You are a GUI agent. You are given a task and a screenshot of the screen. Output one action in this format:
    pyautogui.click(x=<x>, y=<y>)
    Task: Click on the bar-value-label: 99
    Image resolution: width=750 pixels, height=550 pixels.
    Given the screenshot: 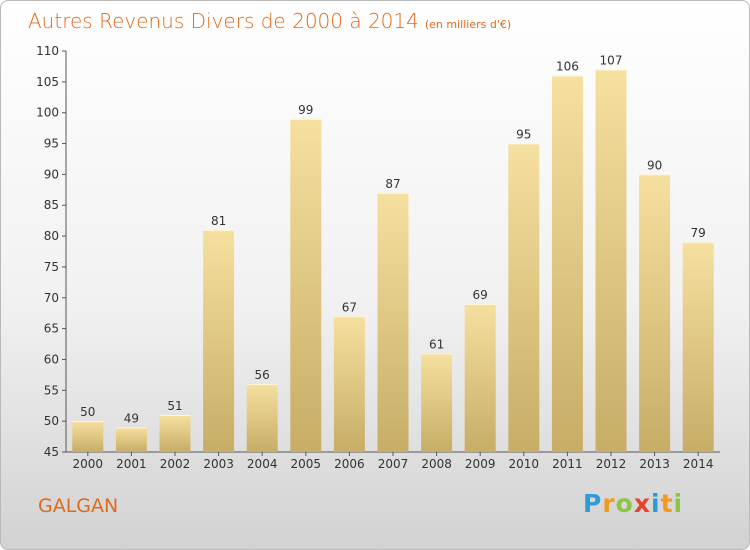 What is the action you would take?
    pyautogui.click(x=305, y=110)
    